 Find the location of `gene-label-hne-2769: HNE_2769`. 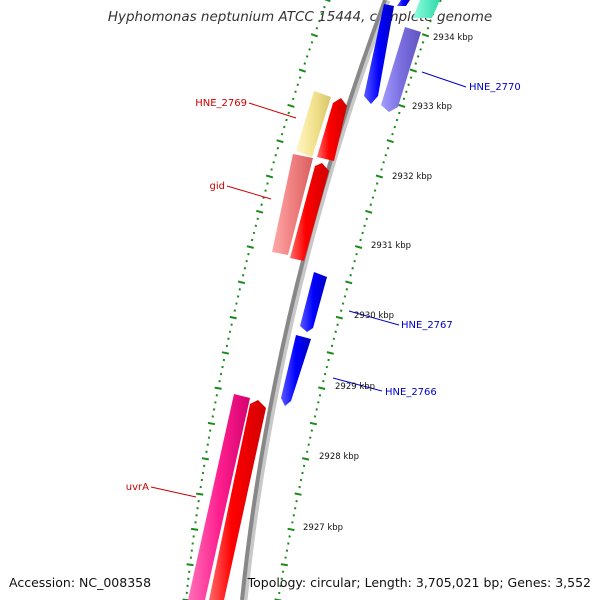

gene-label-hne-2769: HNE_2769 is located at coordinates (221, 103).